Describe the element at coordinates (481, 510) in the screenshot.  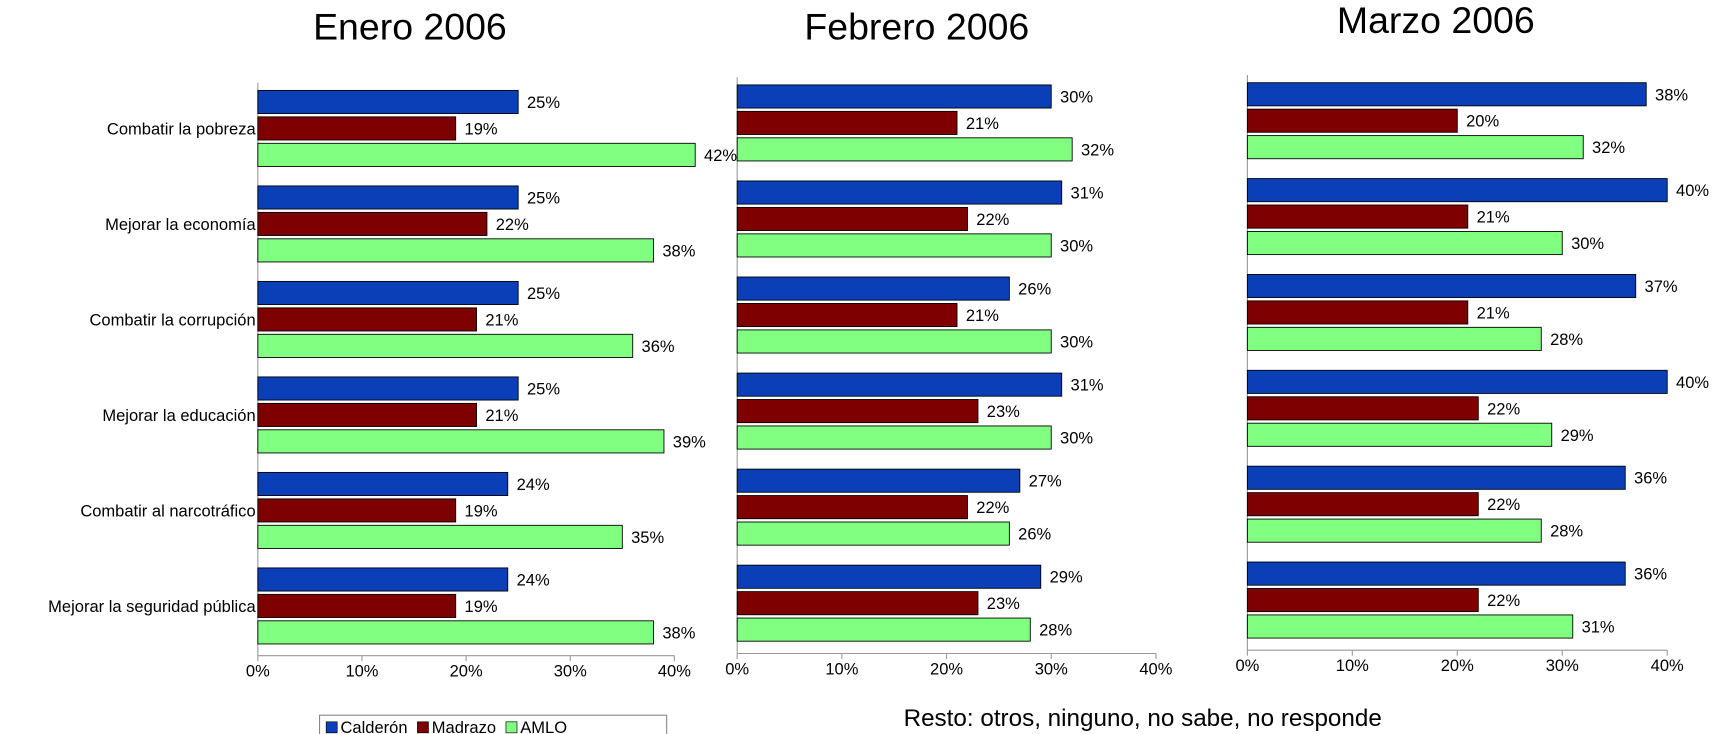
I see `value-label: 19%` at that location.